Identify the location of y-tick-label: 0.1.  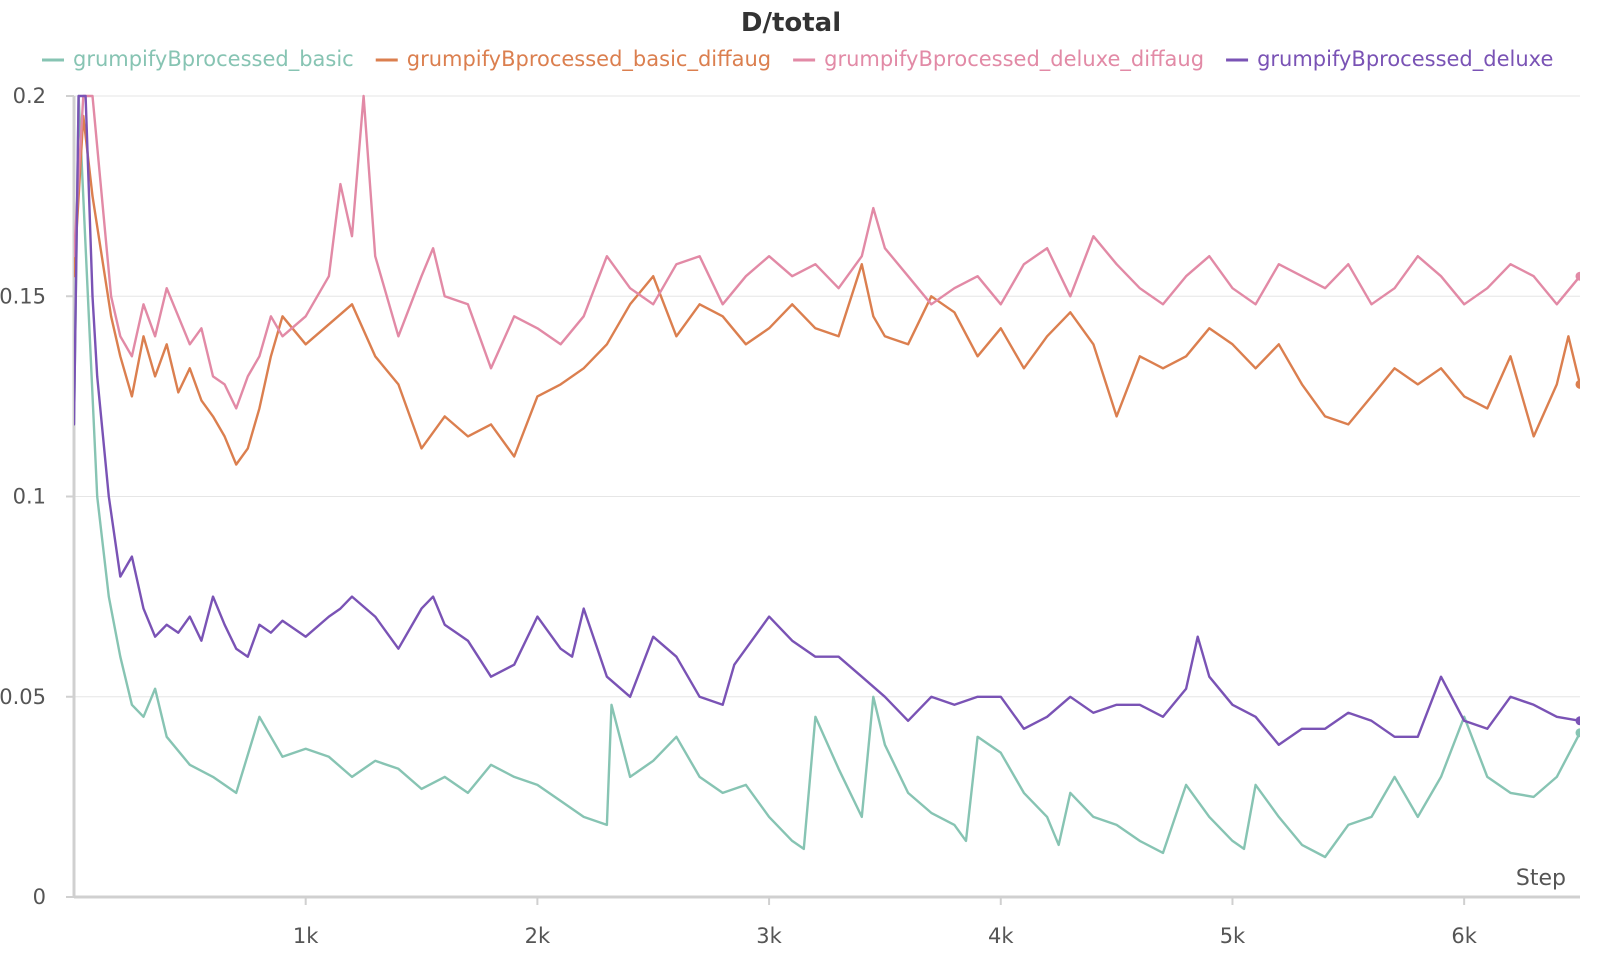
(29, 497).